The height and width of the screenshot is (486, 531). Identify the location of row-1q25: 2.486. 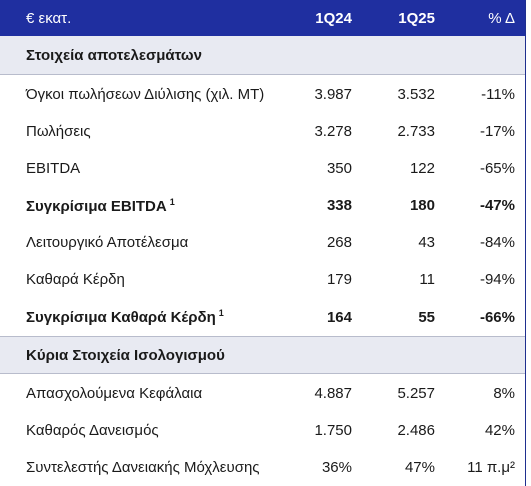
(416, 430).